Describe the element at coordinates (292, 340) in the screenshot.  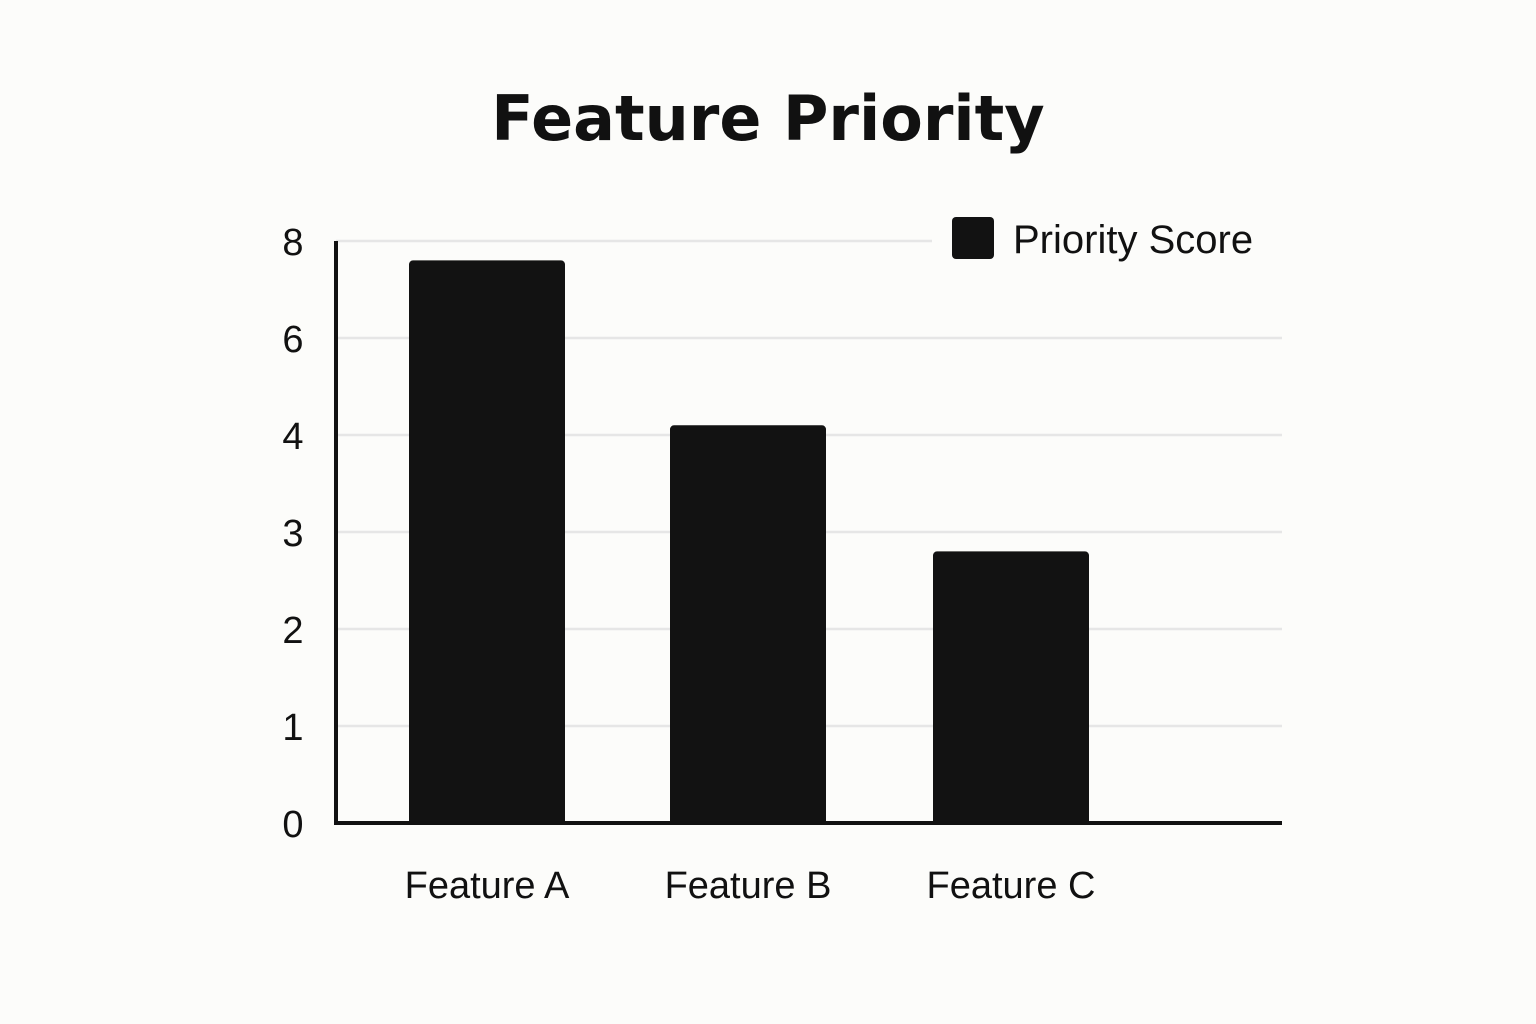
I see `y-tick-label: 6` at that location.